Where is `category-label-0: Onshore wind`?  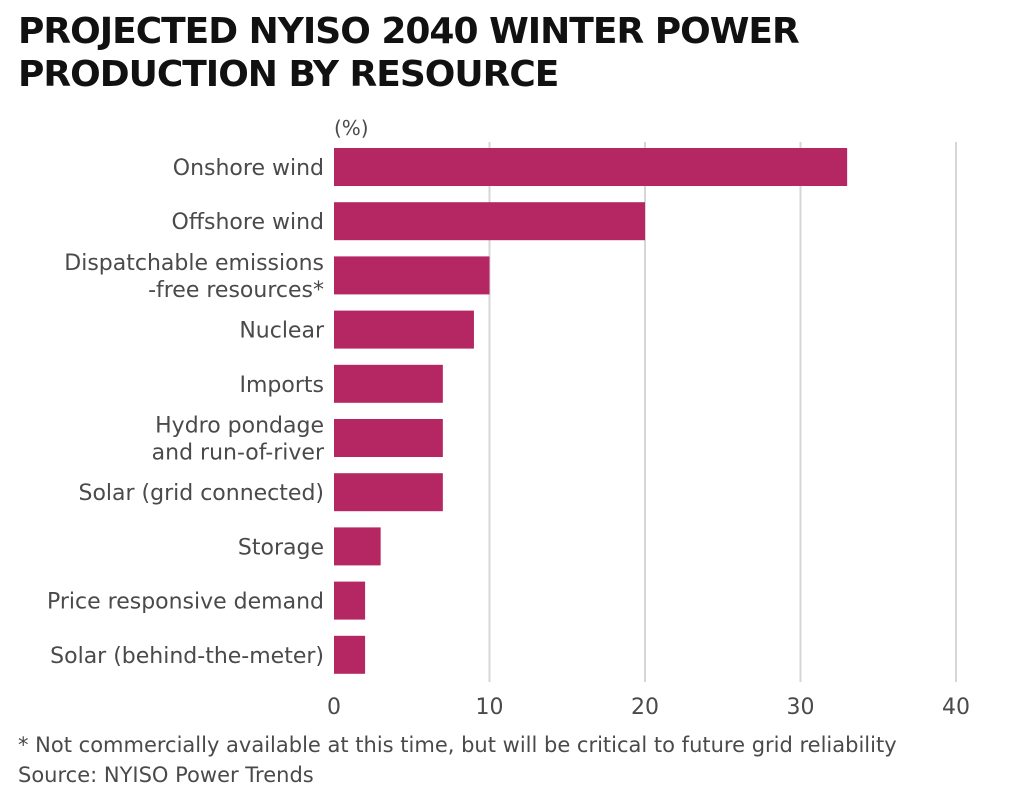 category-label-0: Onshore wind is located at coordinates (248, 168).